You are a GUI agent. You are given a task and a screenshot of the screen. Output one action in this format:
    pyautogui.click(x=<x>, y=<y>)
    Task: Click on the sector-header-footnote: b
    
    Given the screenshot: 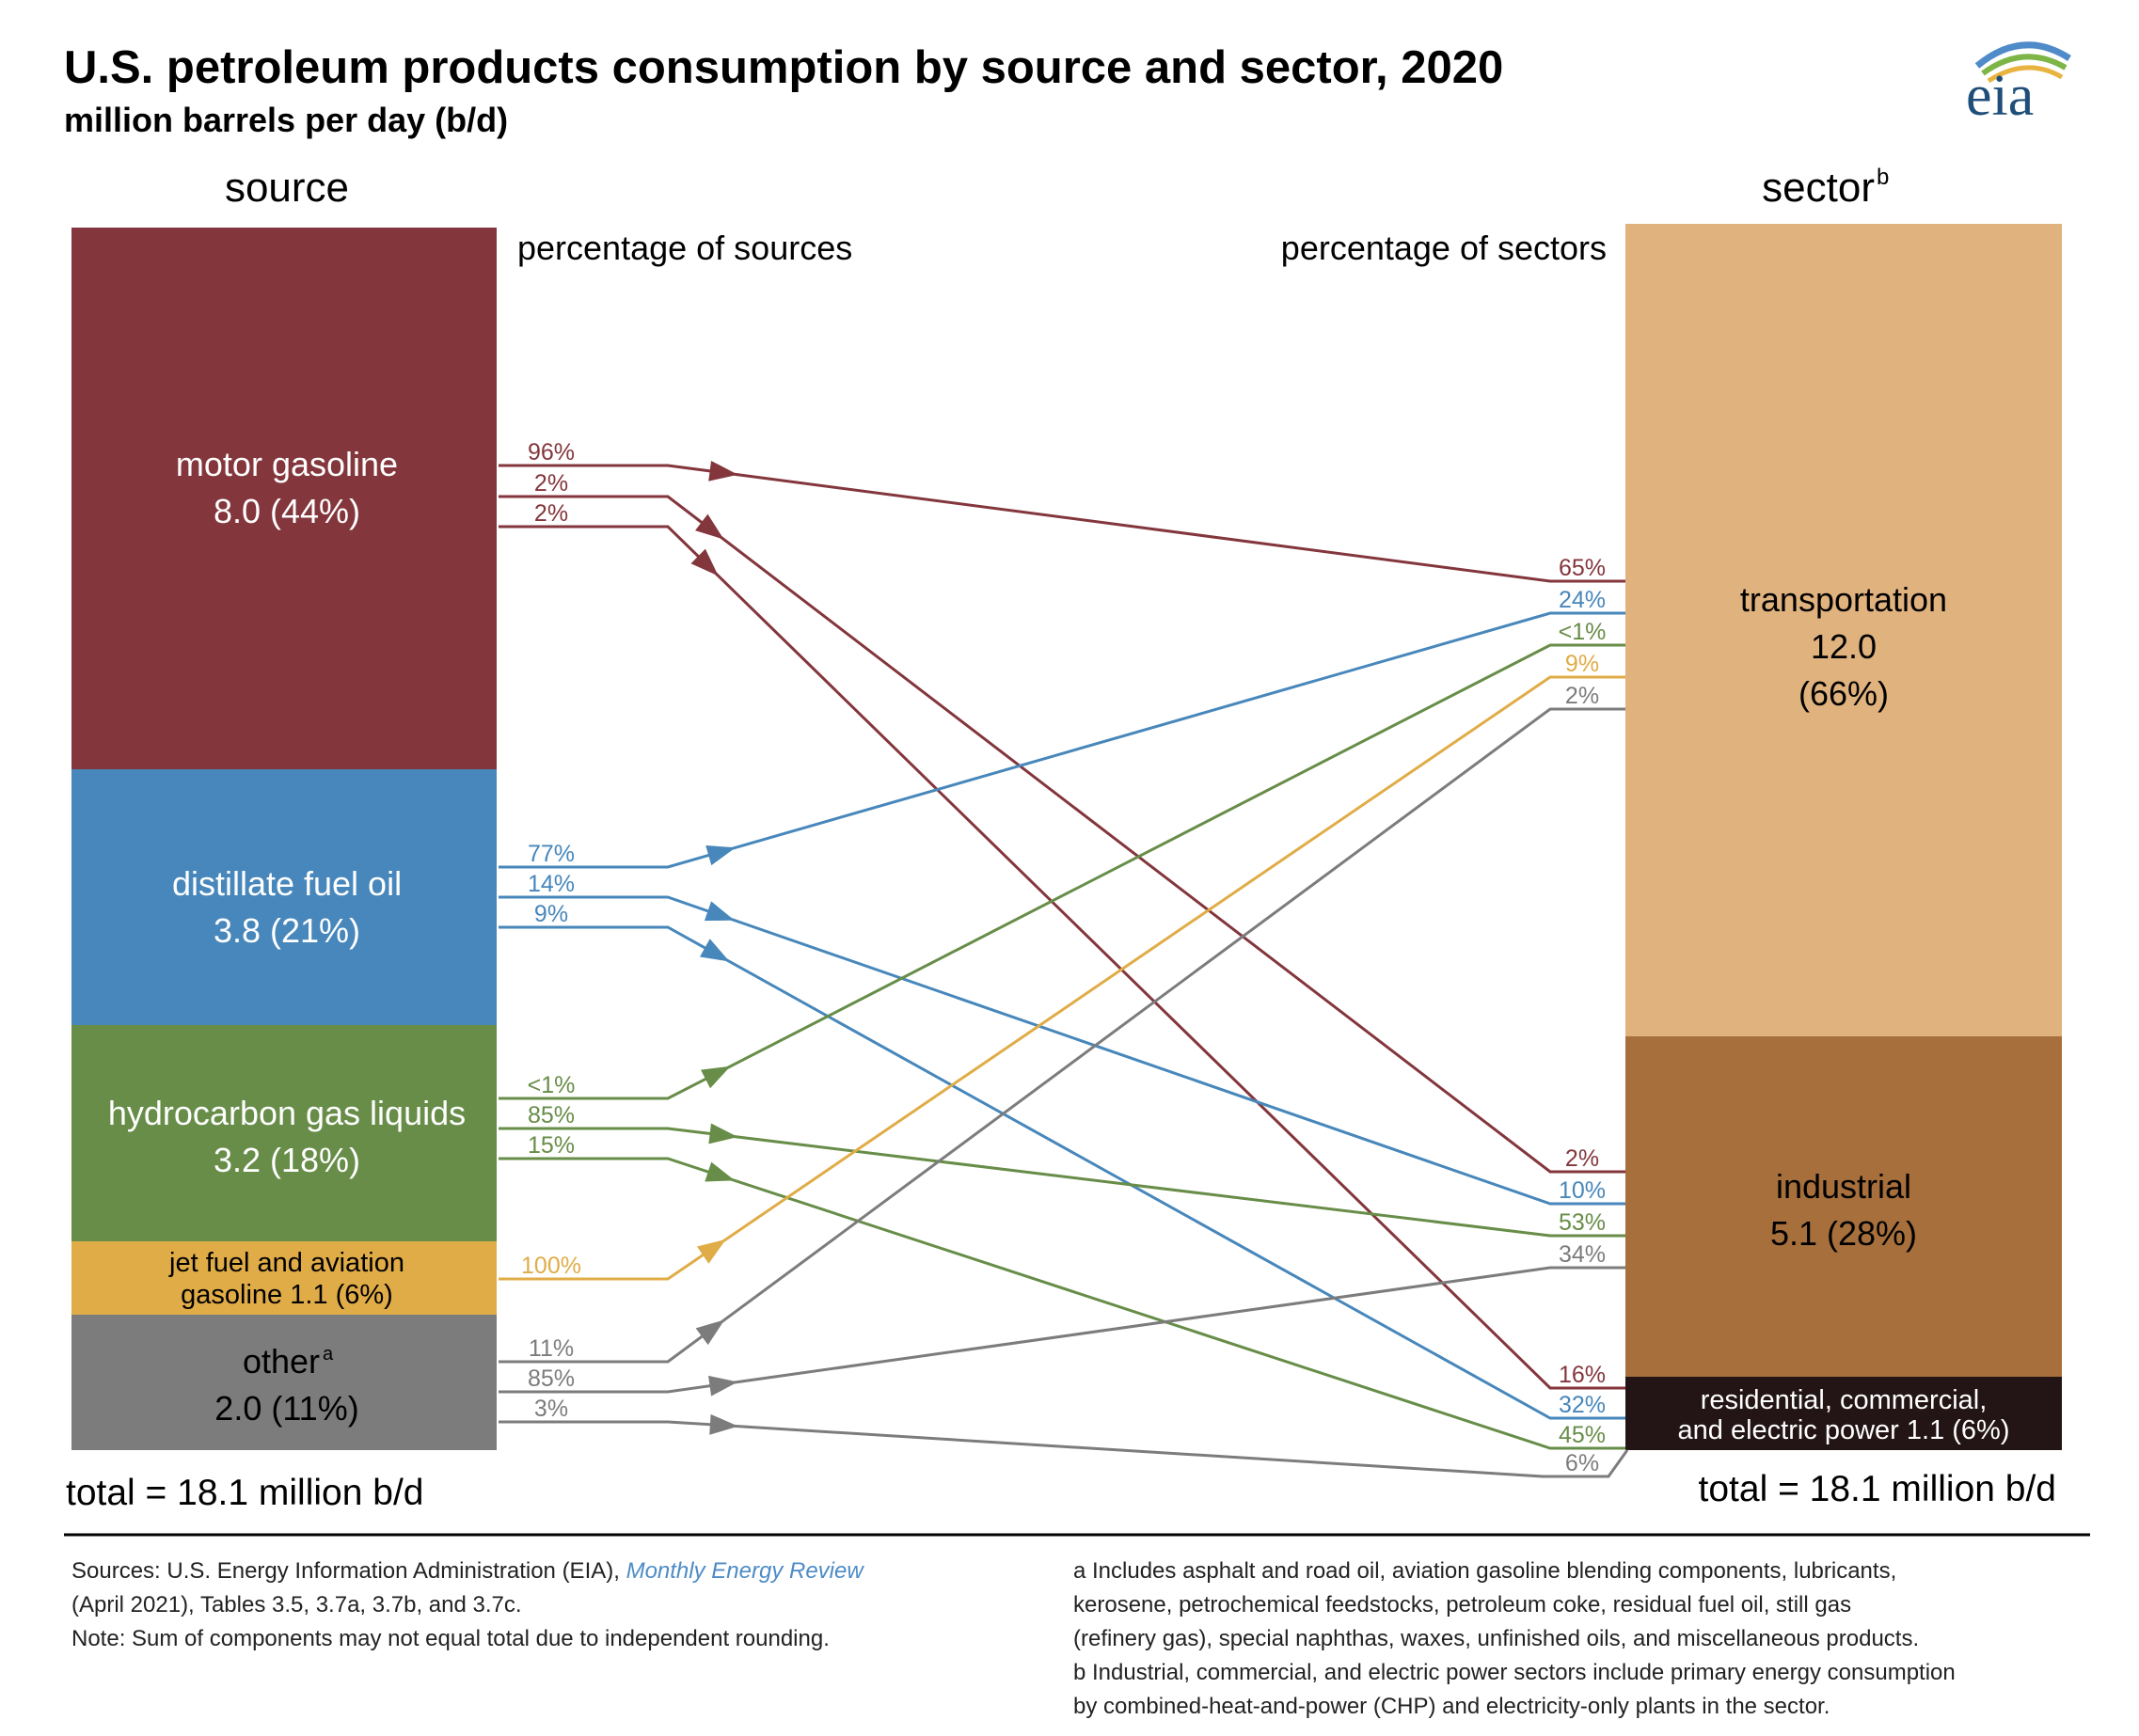 What is the action you would take?
    pyautogui.click(x=1883, y=177)
    